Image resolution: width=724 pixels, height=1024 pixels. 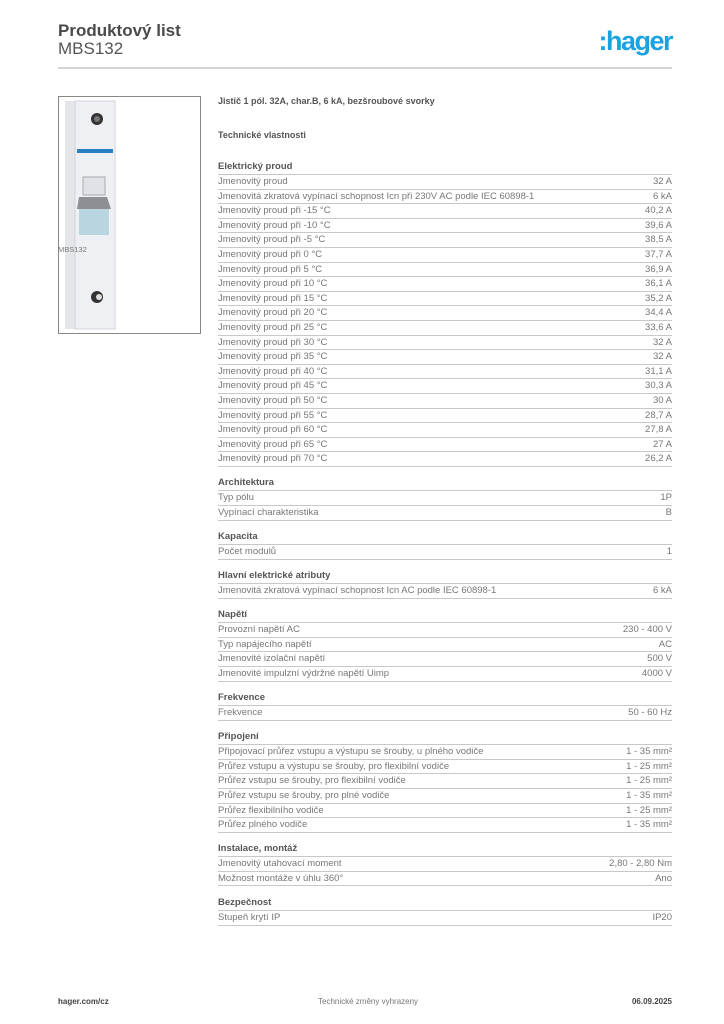 I want to click on spec-label: Jmenovitý proud při 25 °C, so click(x=273, y=327).